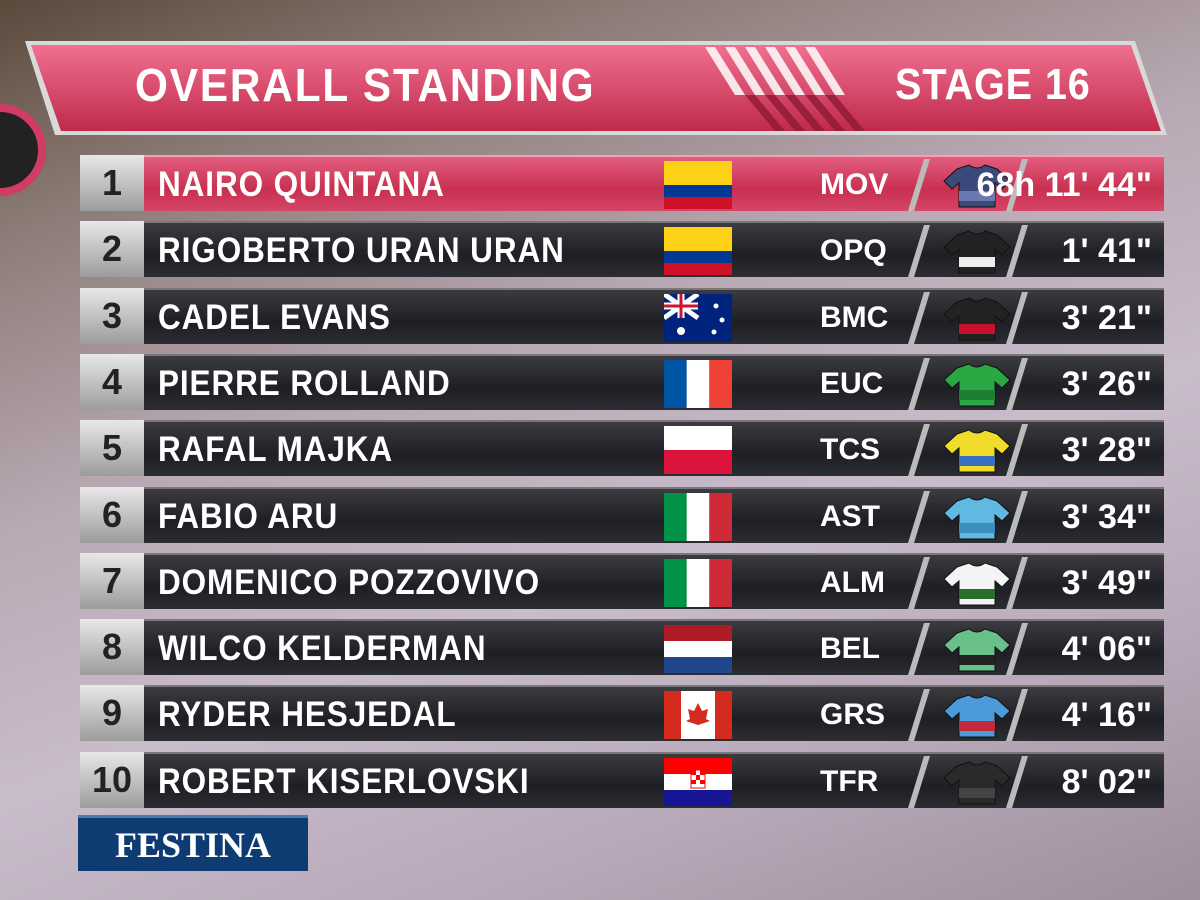  I want to click on row-panel: DOMENICO POZZOVIVO ALM 3' 49", so click(654, 580).